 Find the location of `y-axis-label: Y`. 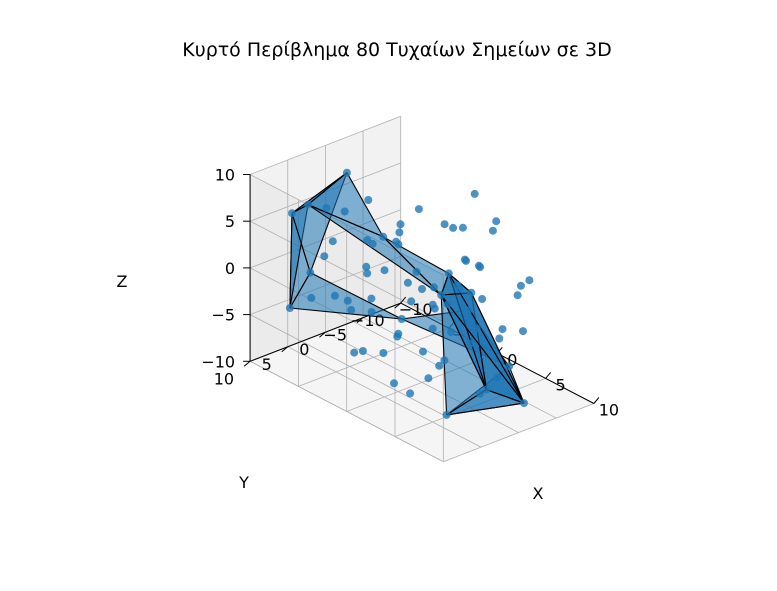

y-axis-label: Y is located at coordinates (243, 482).